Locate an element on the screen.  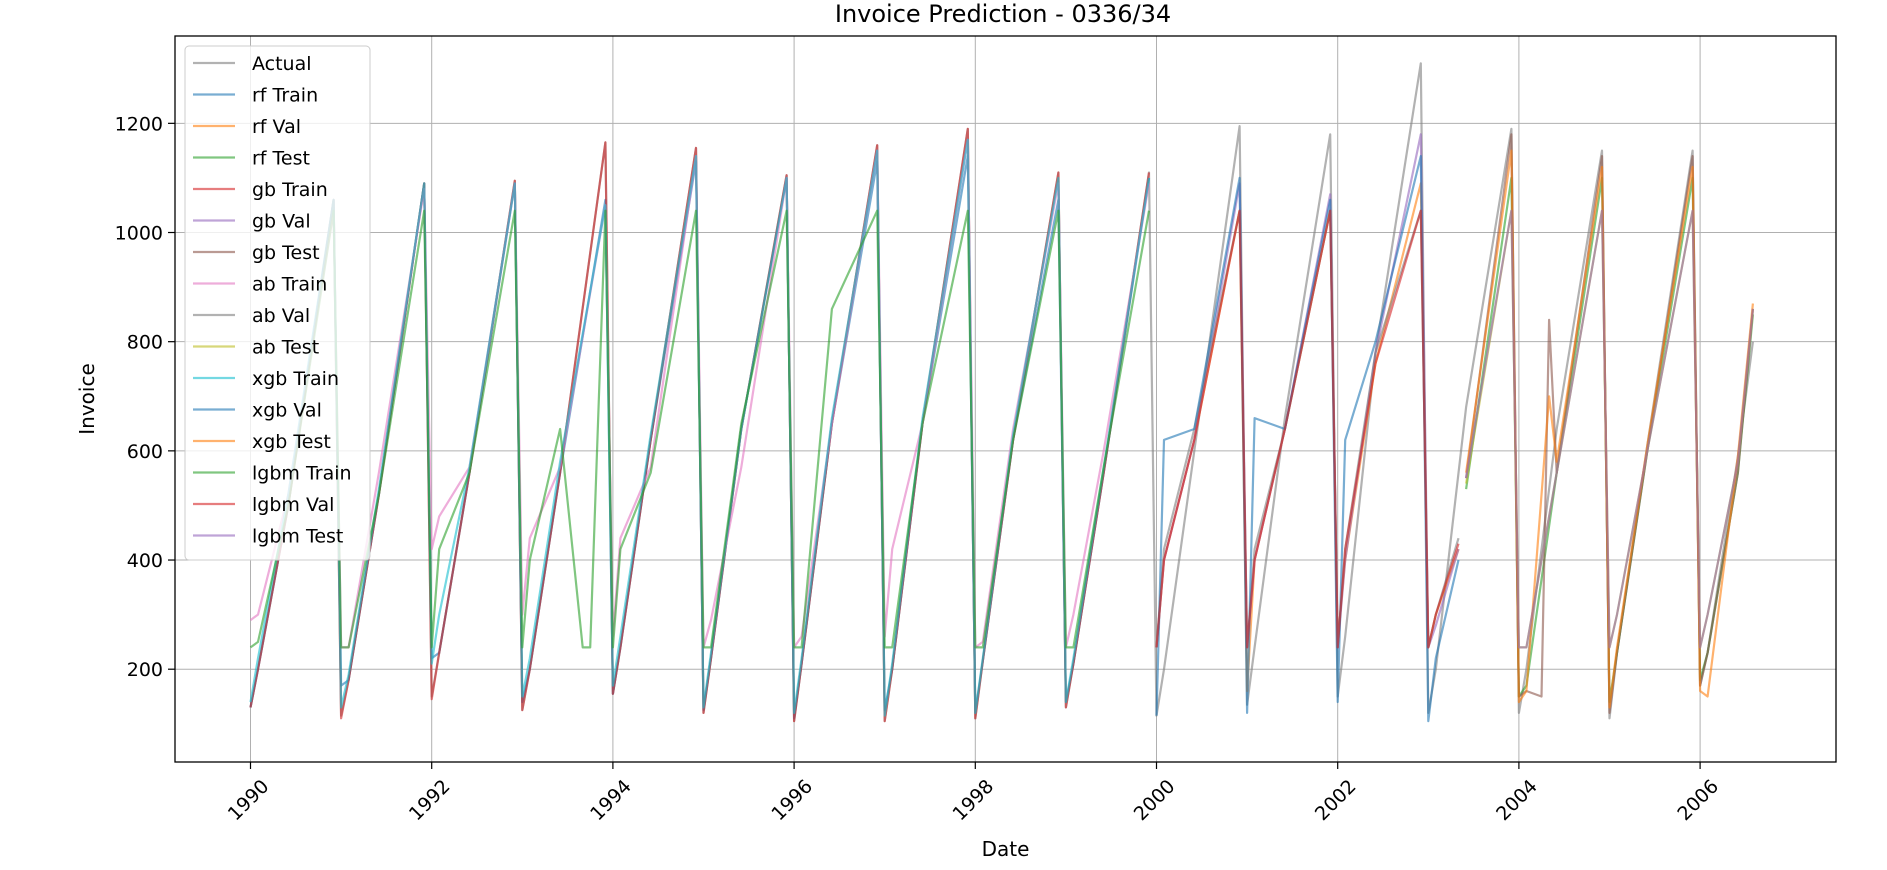
legend-label: gb Train is located at coordinates (290, 190).